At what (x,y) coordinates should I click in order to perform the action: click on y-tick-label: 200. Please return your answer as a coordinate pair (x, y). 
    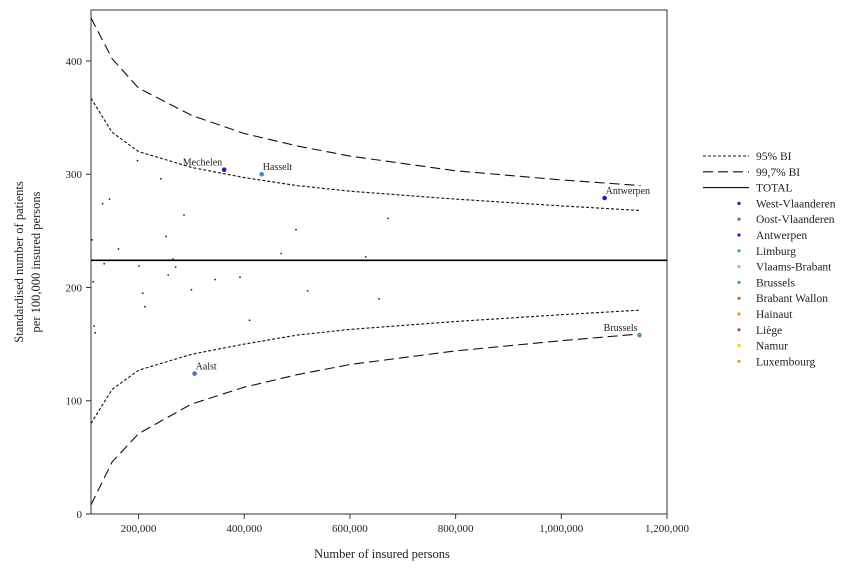
    Looking at the image, I should click on (74, 288).